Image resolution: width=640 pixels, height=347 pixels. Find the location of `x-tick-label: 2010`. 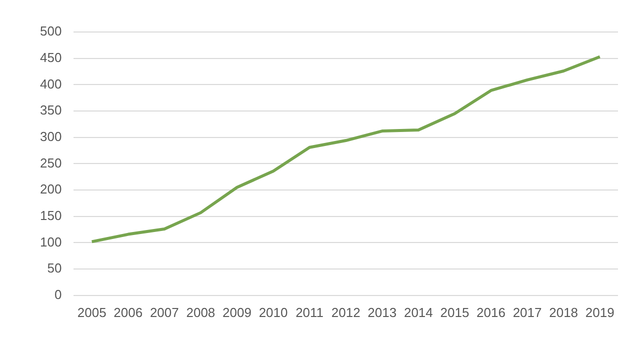

x-tick-label: 2010 is located at coordinates (273, 312).